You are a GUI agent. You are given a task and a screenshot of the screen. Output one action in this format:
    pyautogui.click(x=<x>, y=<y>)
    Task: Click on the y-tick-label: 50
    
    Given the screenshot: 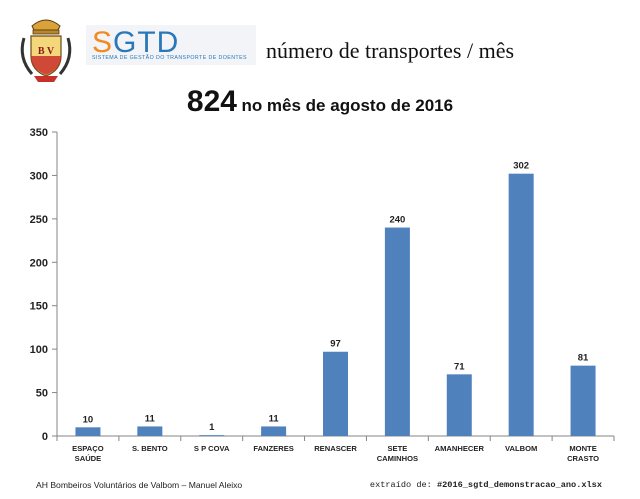 What is the action you would take?
    pyautogui.click(x=42, y=394)
    